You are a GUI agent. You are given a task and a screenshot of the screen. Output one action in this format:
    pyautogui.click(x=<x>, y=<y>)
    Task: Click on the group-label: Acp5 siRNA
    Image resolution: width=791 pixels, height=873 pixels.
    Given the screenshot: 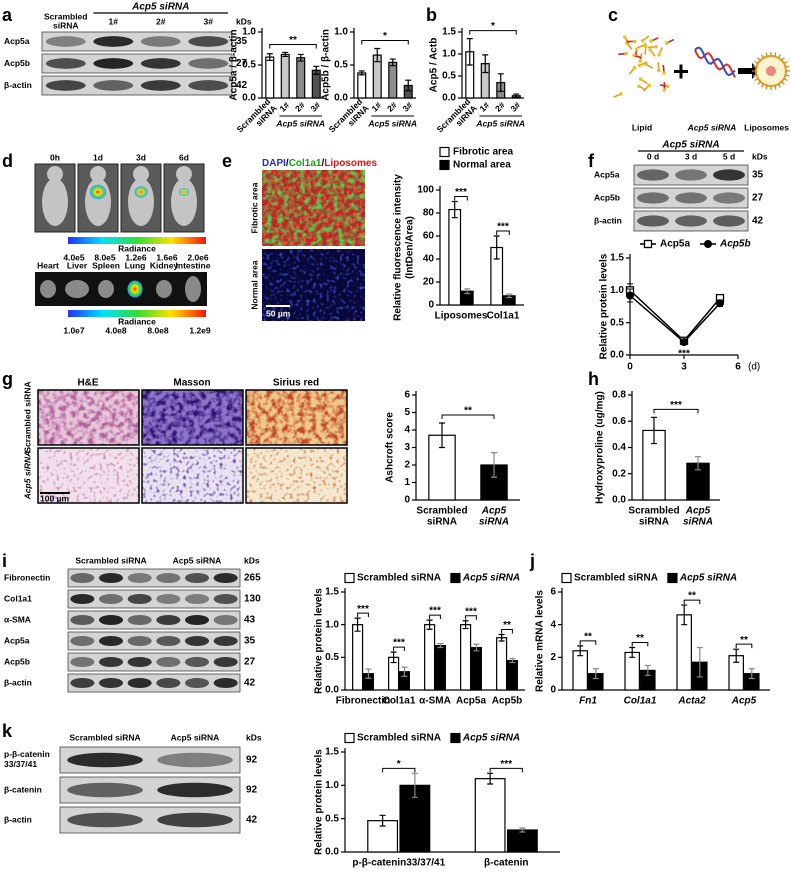 What is the action you would take?
    pyautogui.click(x=500, y=123)
    